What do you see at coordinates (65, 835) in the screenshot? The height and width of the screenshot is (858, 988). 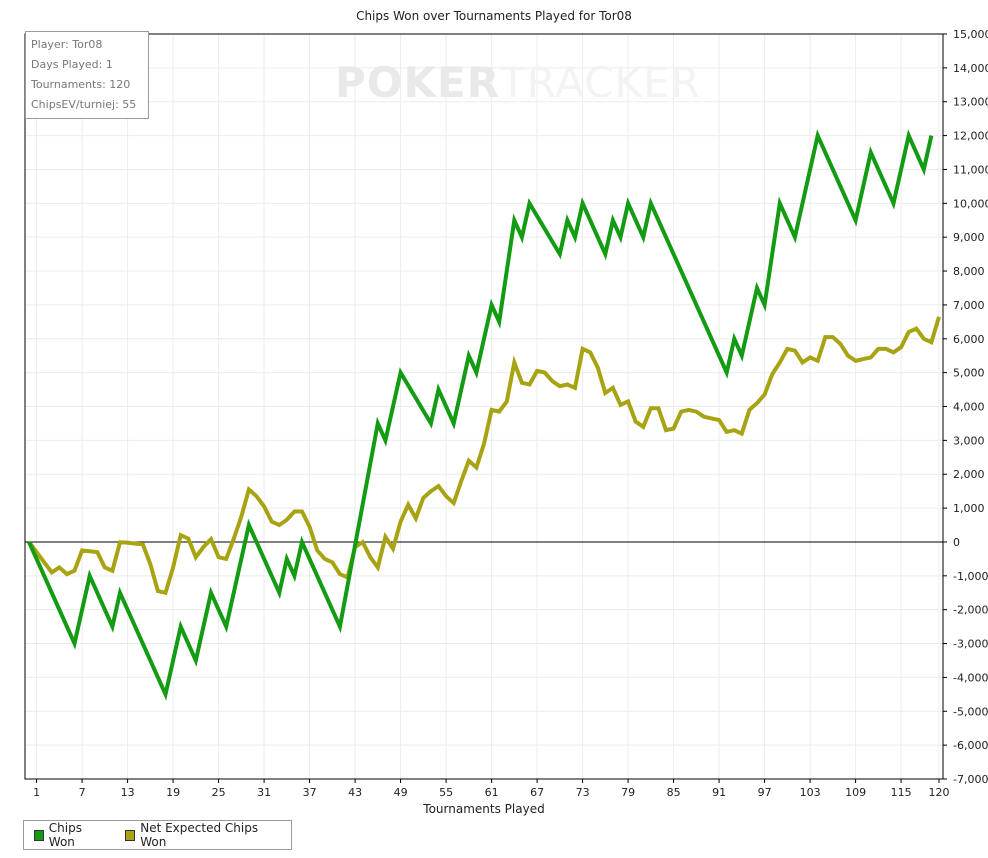 I see `legend-label-chips-won: Chips Won` at bounding box center [65, 835].